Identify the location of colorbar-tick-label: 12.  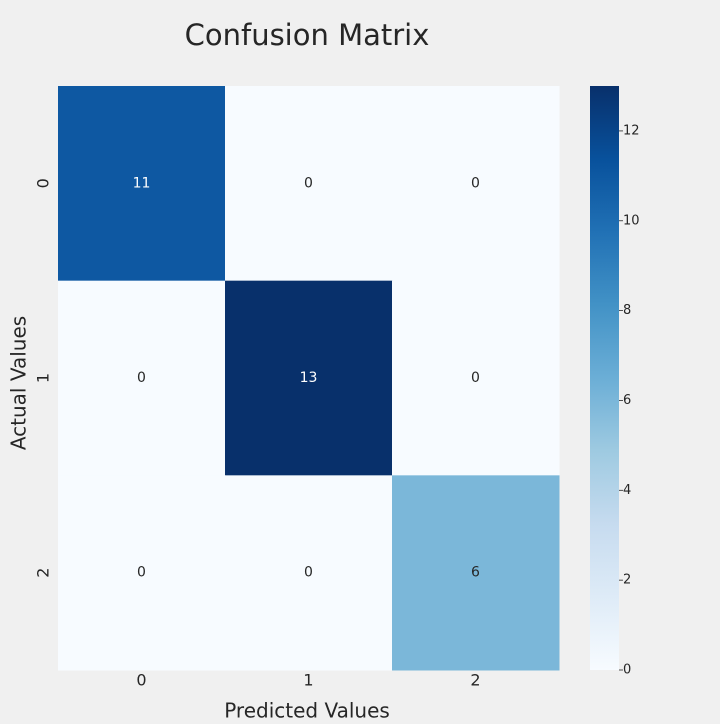
(631, 130).